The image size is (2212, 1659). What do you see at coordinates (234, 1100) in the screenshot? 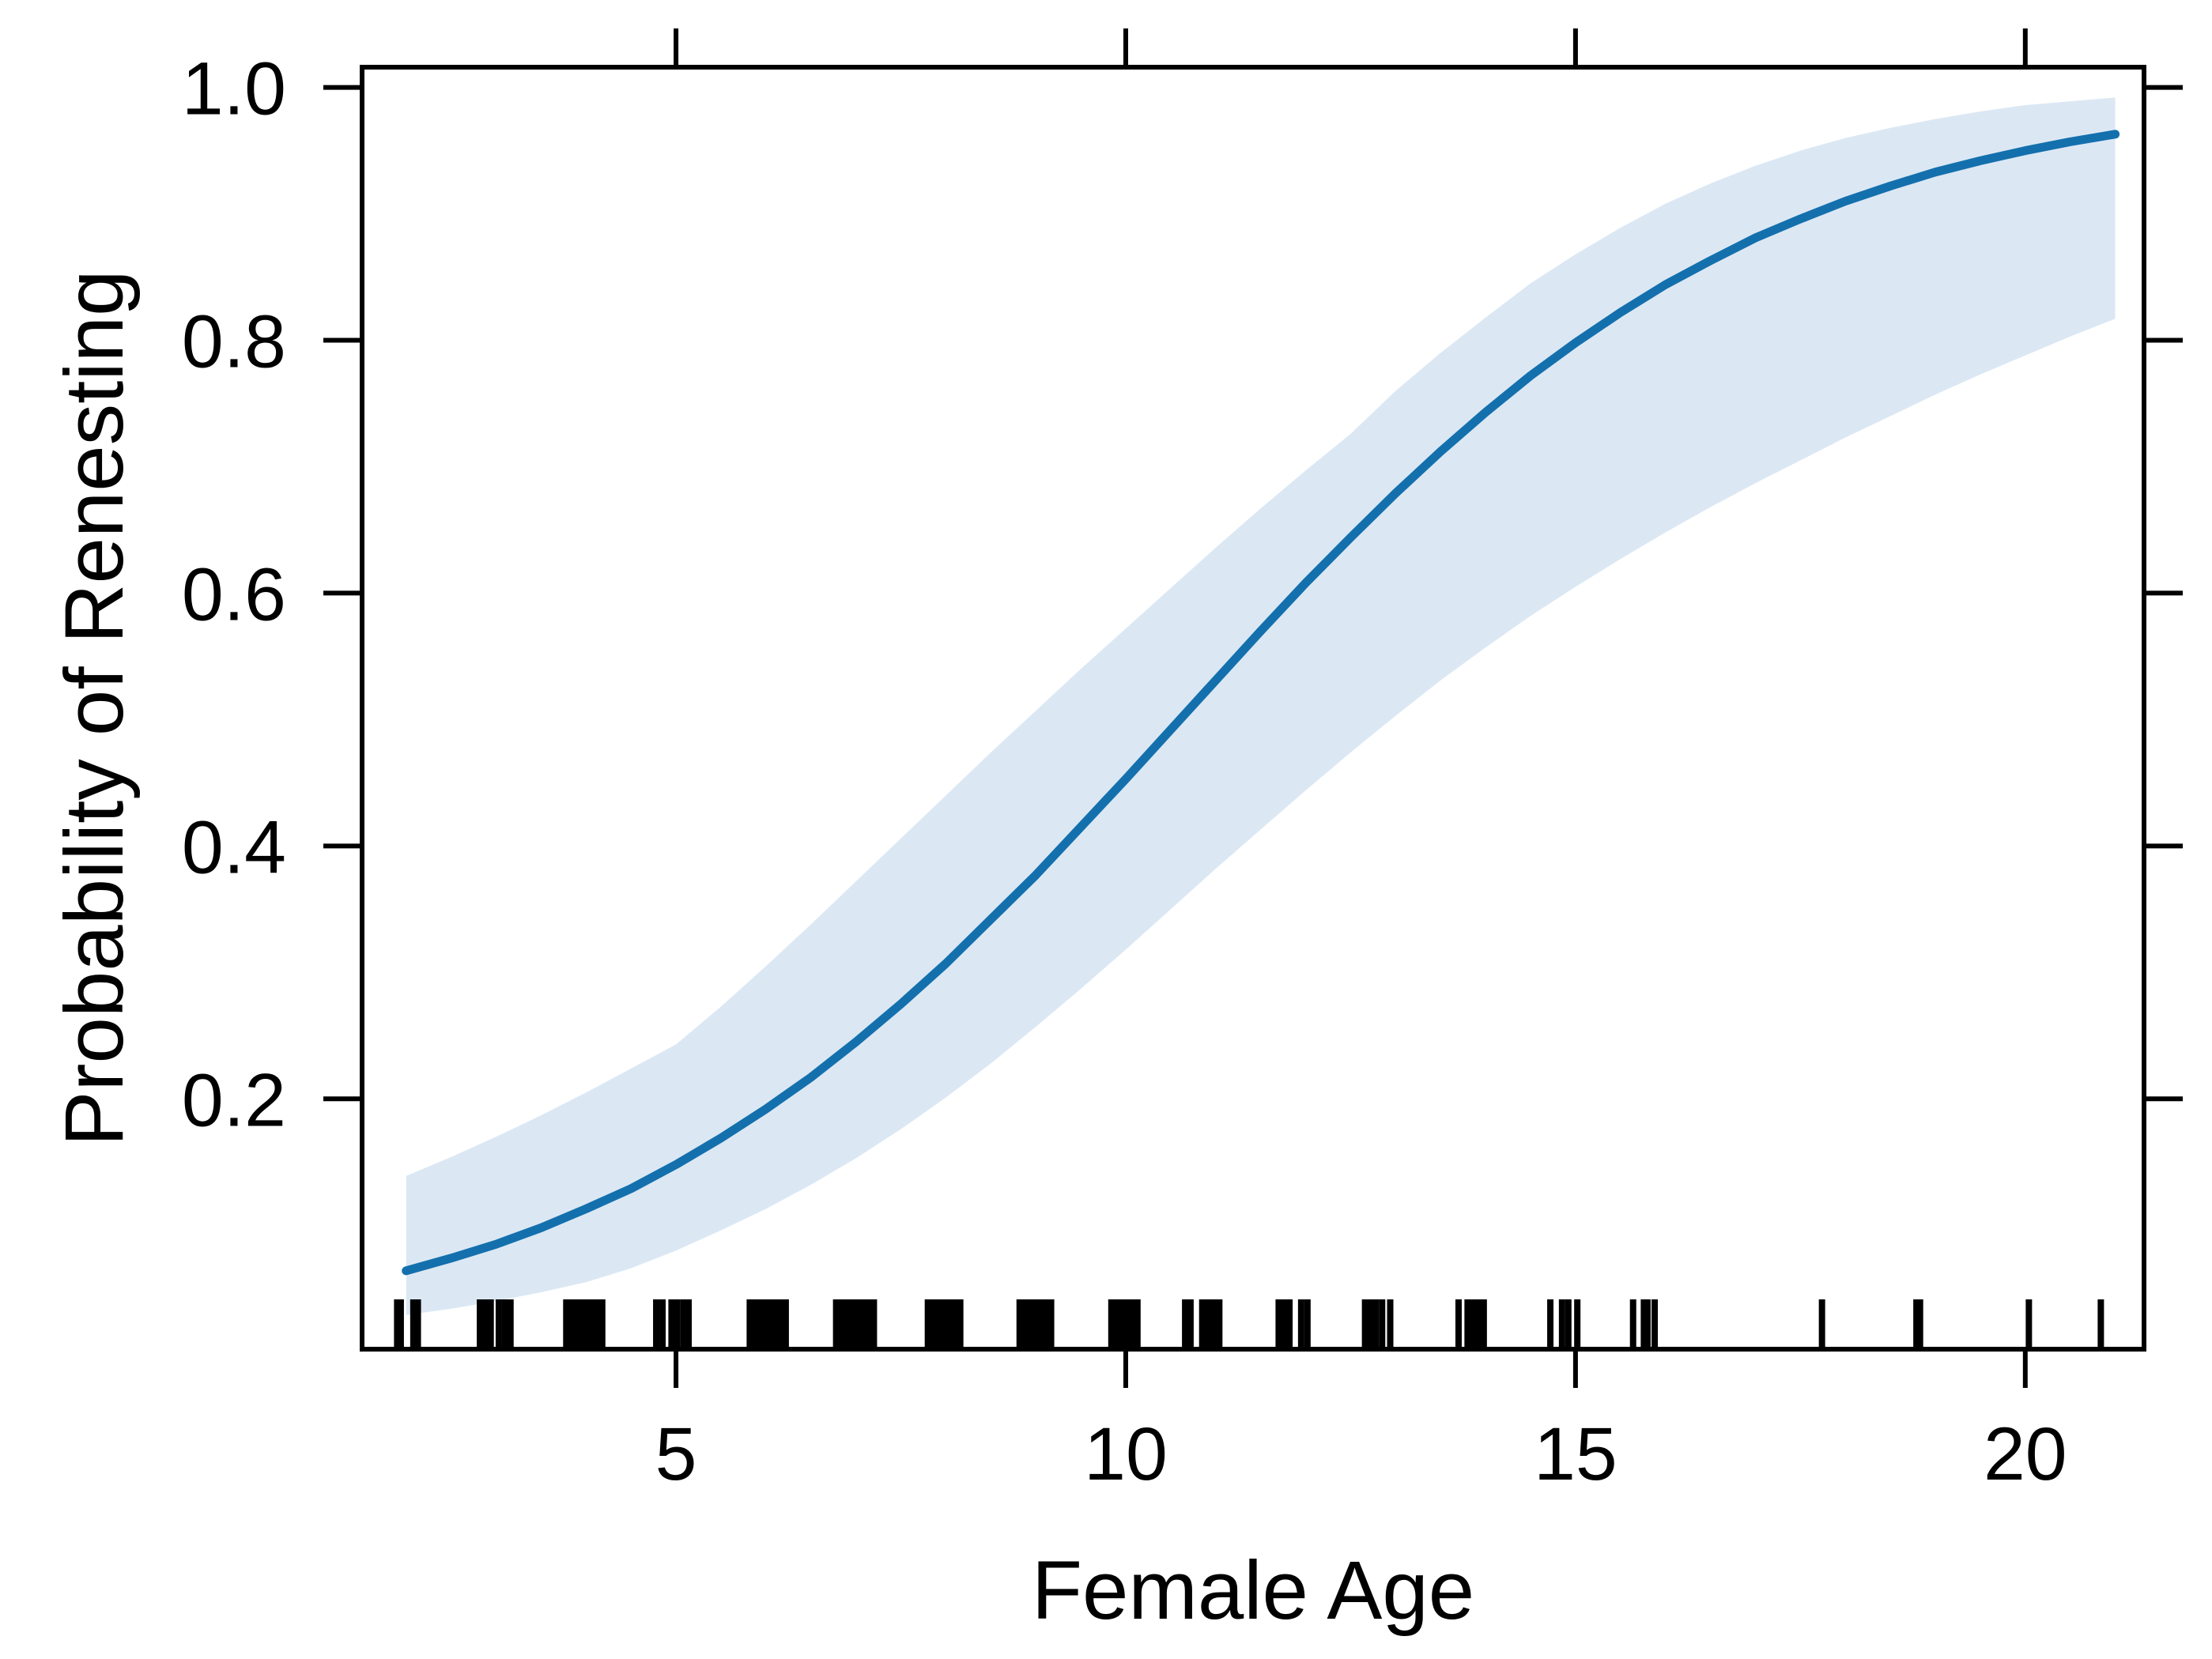
I see `y-tick-label: 0.2` at bounding box center [234, 1100].